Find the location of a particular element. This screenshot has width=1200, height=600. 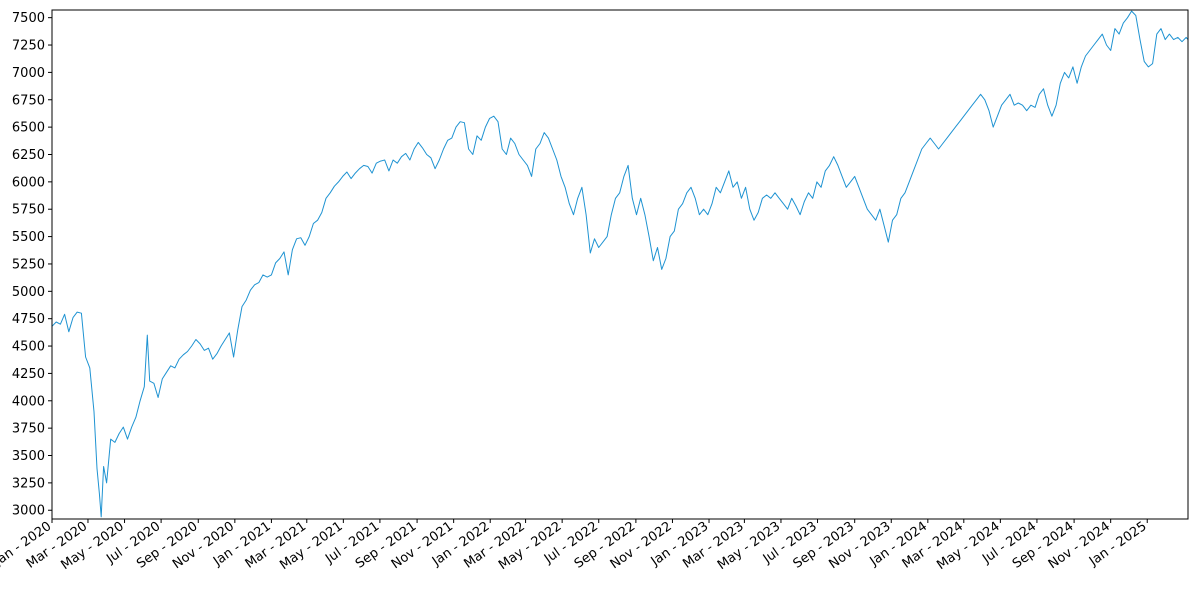

y-tick-label: 6750 is located at coordinates (28, 100).